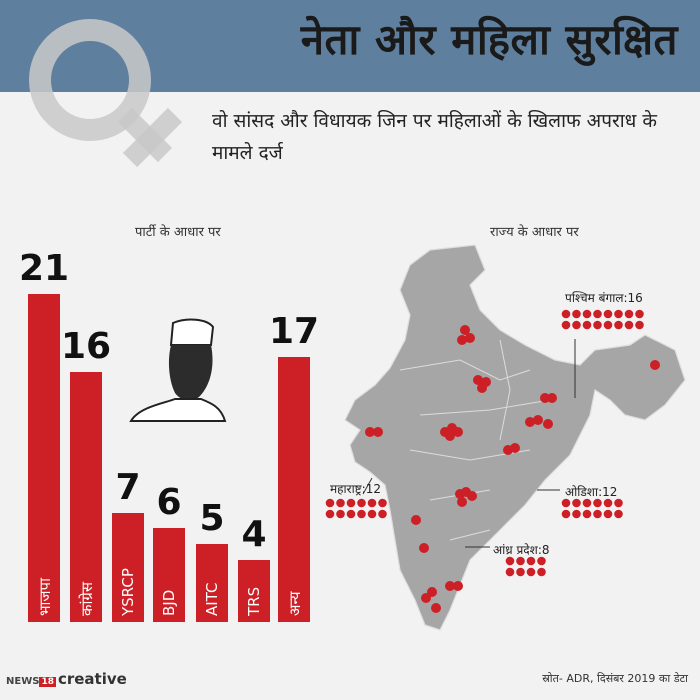 The width and height of the screenshot is (700, 700). I want to click on bar-value-1: 16, so click(86, 347).